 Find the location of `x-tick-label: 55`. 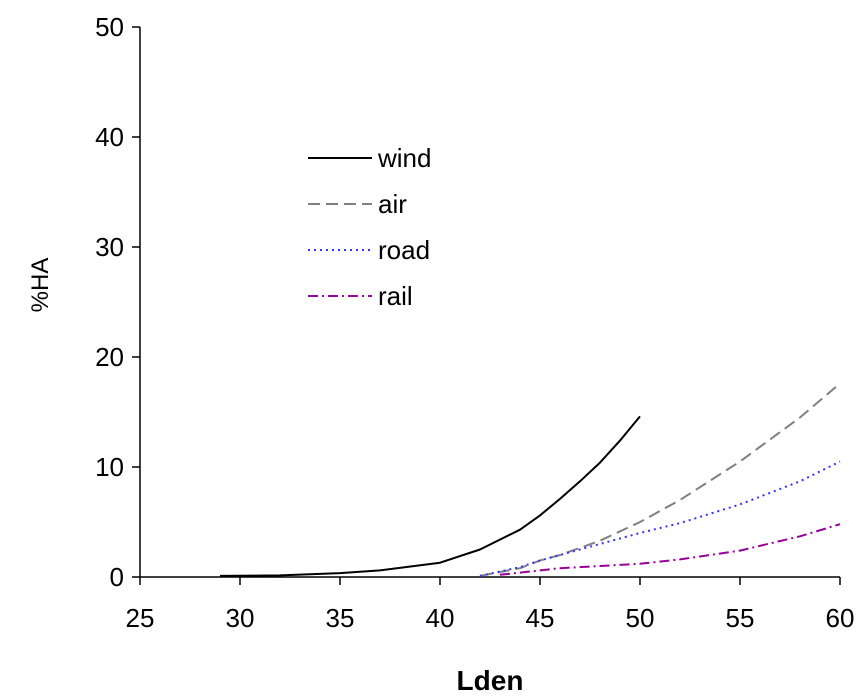

x-tick-label: 55 is located at coordinates (740, 618).